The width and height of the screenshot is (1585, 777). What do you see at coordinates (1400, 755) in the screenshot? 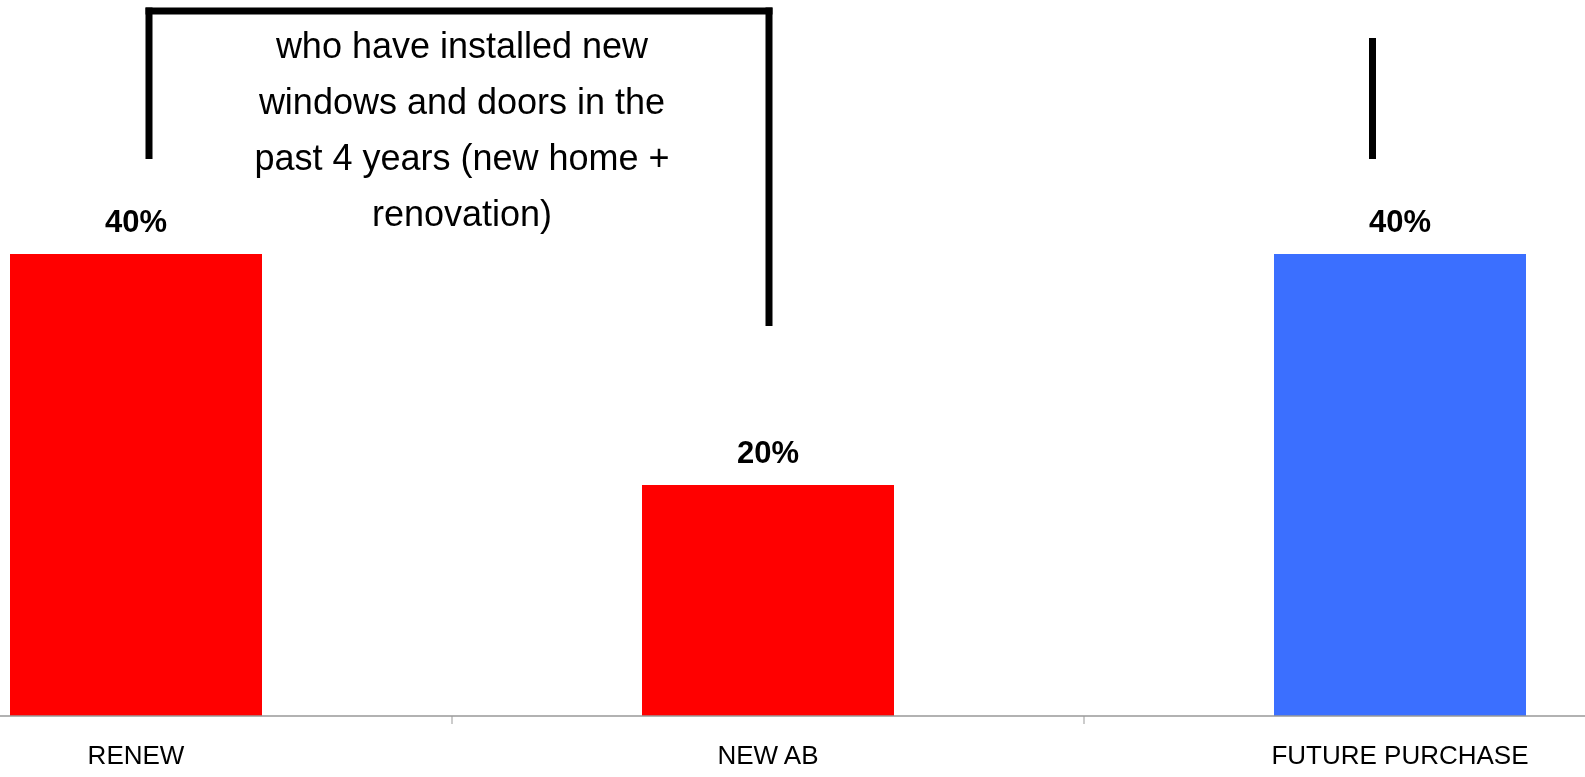
I see `x-tick-label: FUTURE PURCHASE` at bounding box center [1400, 755].